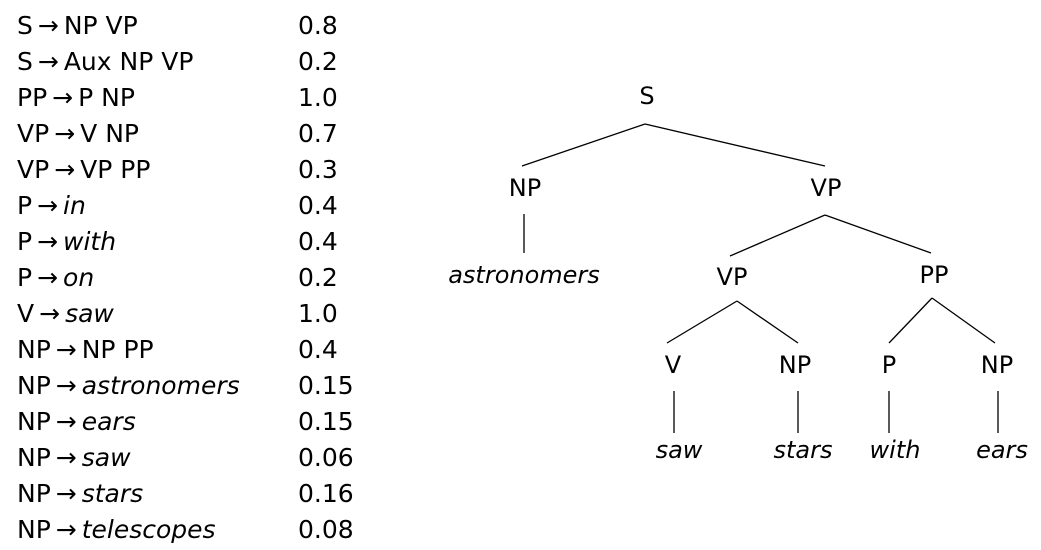  I want to click on rule-rhs: Aux NP VP, so click(128, 61).